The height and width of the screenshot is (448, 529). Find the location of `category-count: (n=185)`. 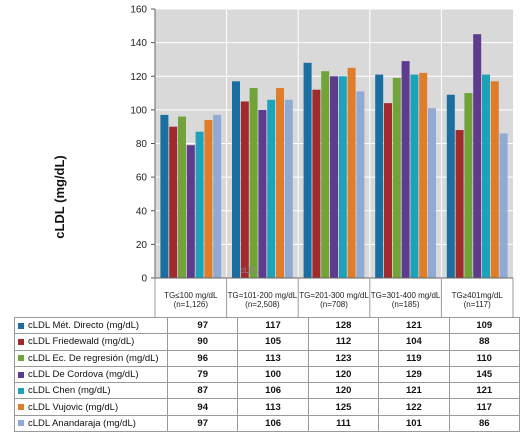

category-count: (n=185) is located at coordinates (406, 304).